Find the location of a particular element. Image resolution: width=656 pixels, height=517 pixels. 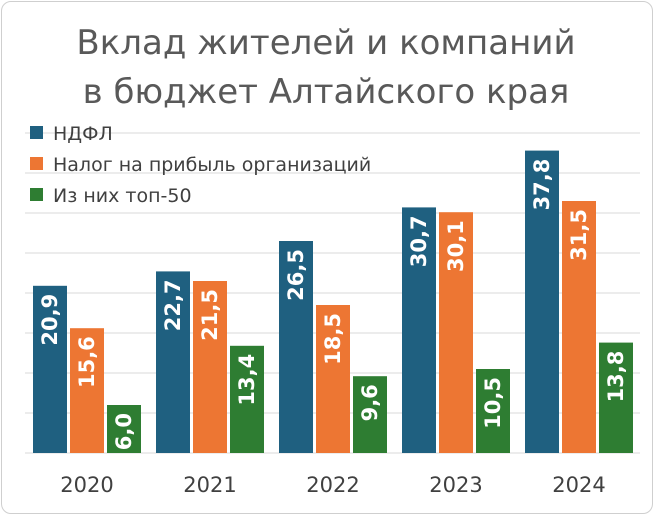

bar-top50-2023 is located at coordinates (493, 411).